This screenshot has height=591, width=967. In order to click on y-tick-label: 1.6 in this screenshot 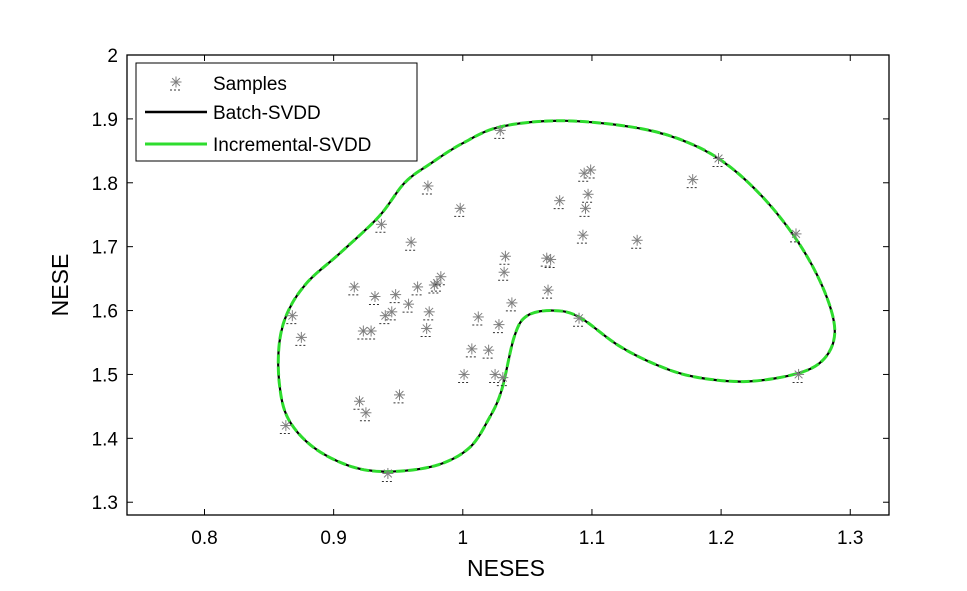, I will do `click(105, 312)`.